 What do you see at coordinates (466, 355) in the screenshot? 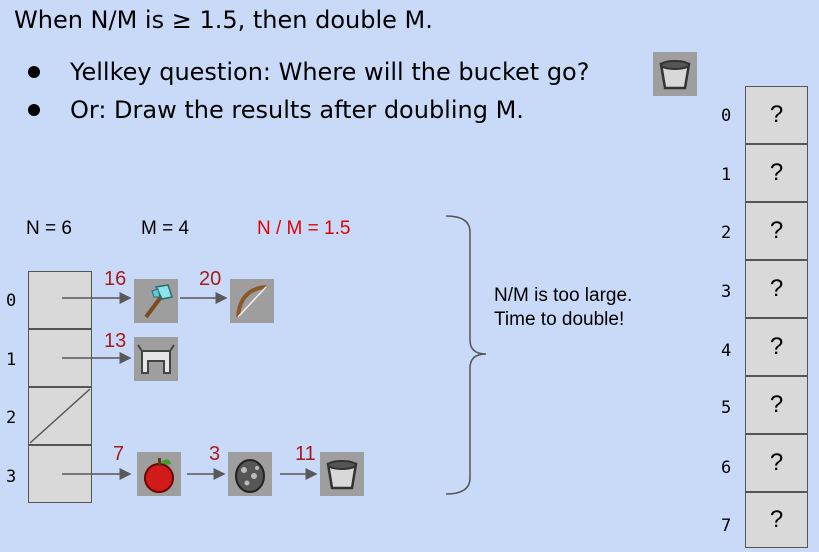
I see `curly-brace` at bounding box center [466, 355].